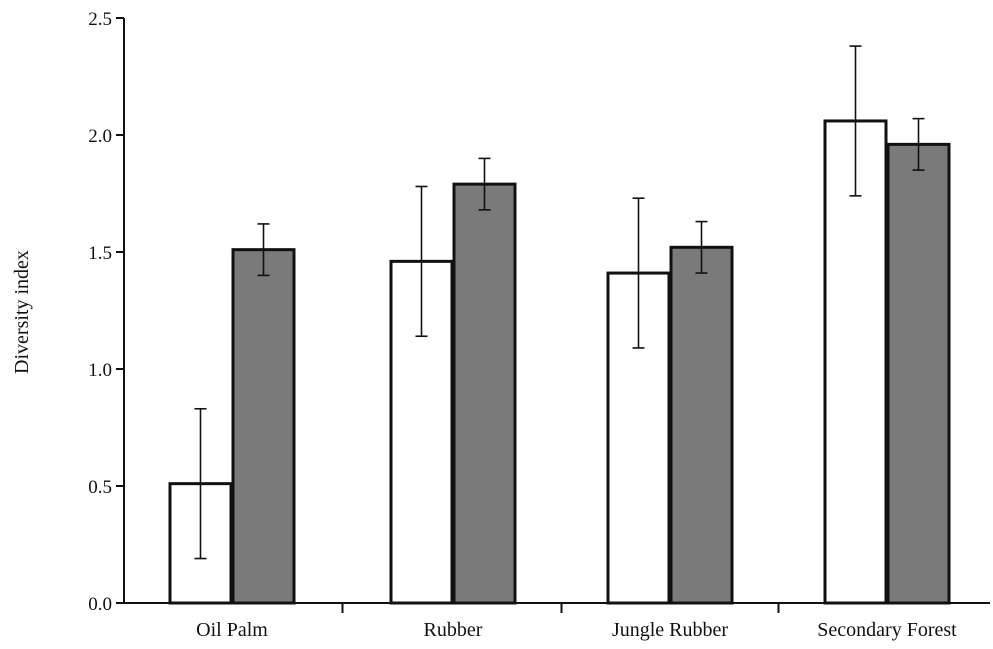 Image resolution: width=993 pixels, height=649 pixels. What do you see at coordinates (670, 630) in the screenshot?
I see `x-category-label: Jungle Rubber` at bounding box center [670, 630].